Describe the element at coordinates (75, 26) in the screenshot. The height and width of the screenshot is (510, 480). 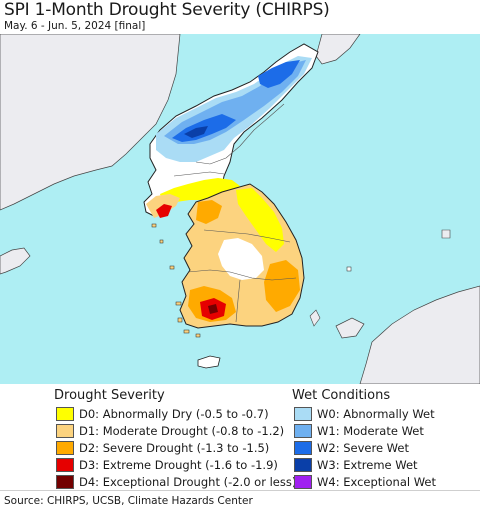
I see `map-subtitle: May. 6 - Jun. 5, 2024 [final]` at that location.